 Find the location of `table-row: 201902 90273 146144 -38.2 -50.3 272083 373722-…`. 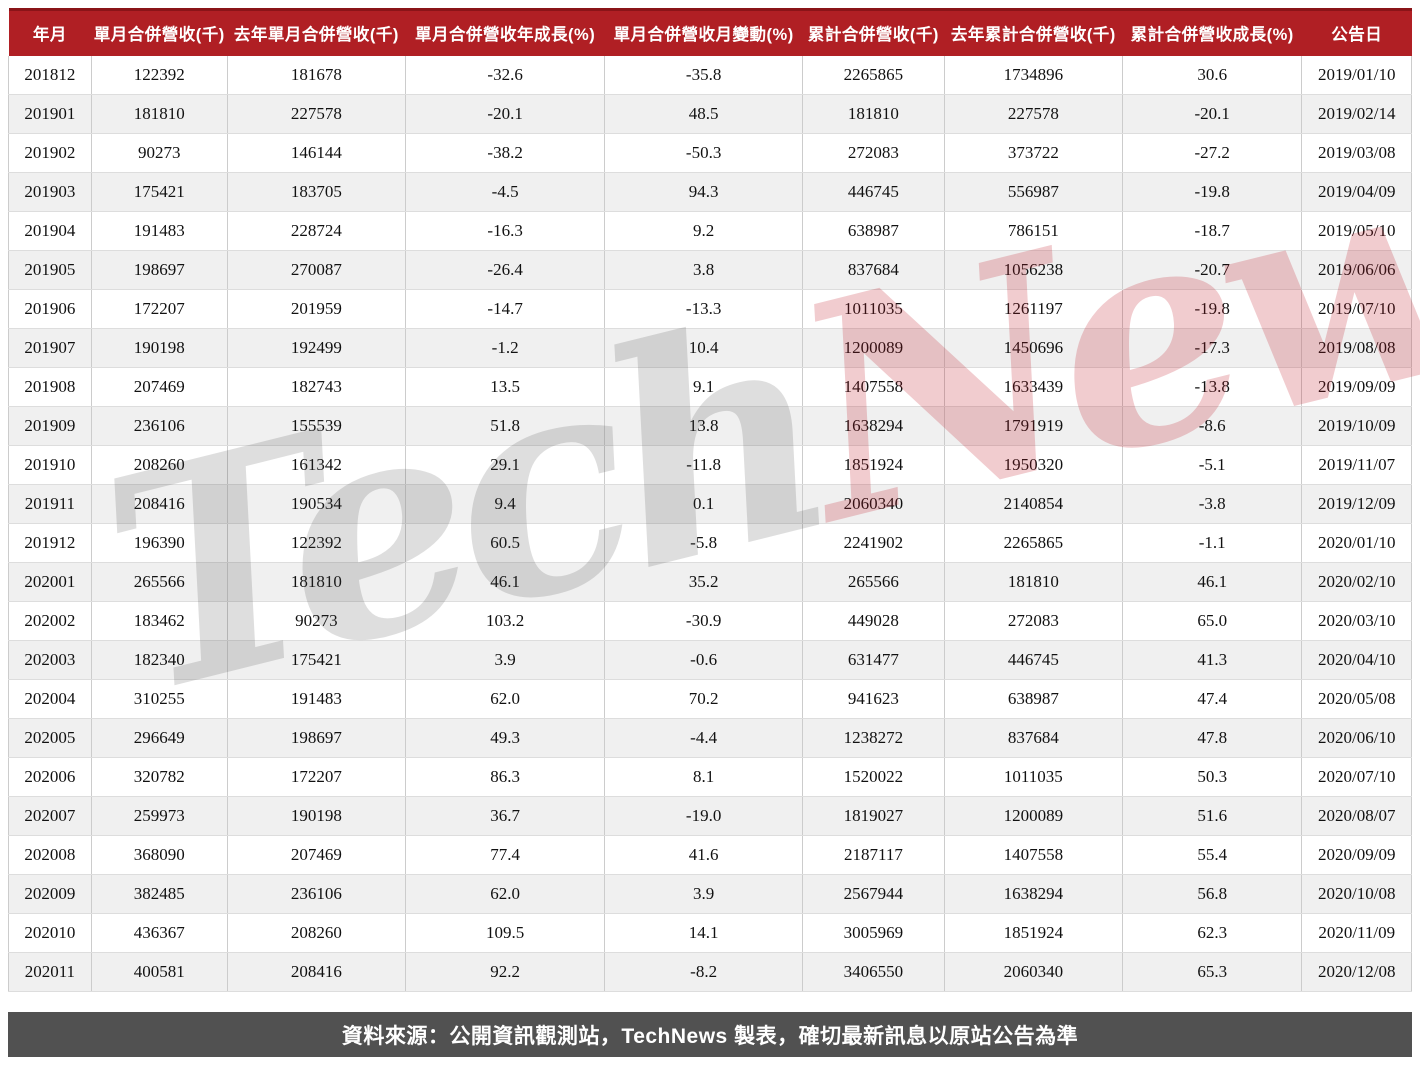

table-row: 201902 90273 146144 -38.2 -50.3 272083 373722-… is located at coordinates (710, 153).